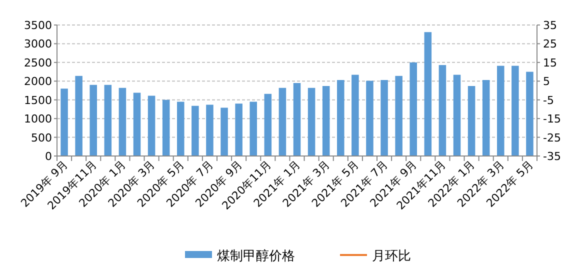  Describe the element at coordinates (38, 81) in the screenshot. I see `y-tick-label: 2000` at that location.